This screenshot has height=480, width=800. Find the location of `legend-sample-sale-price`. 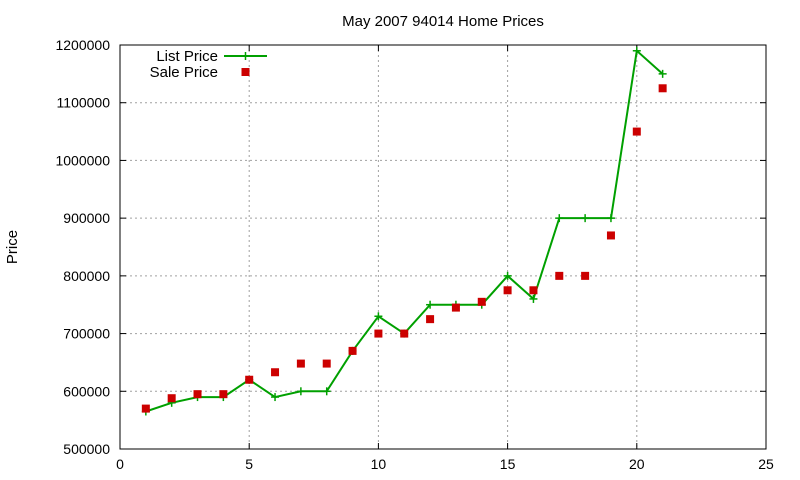

legend-sample-sale-price is located at coordinates (245, 72).